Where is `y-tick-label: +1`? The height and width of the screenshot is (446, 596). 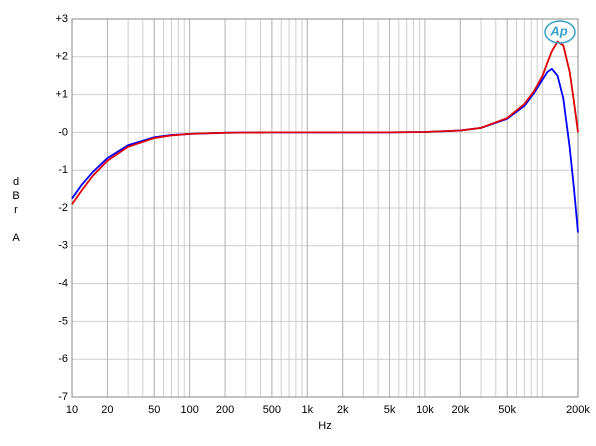
y-tick-label: +1 is located at coordinates (61, 95).